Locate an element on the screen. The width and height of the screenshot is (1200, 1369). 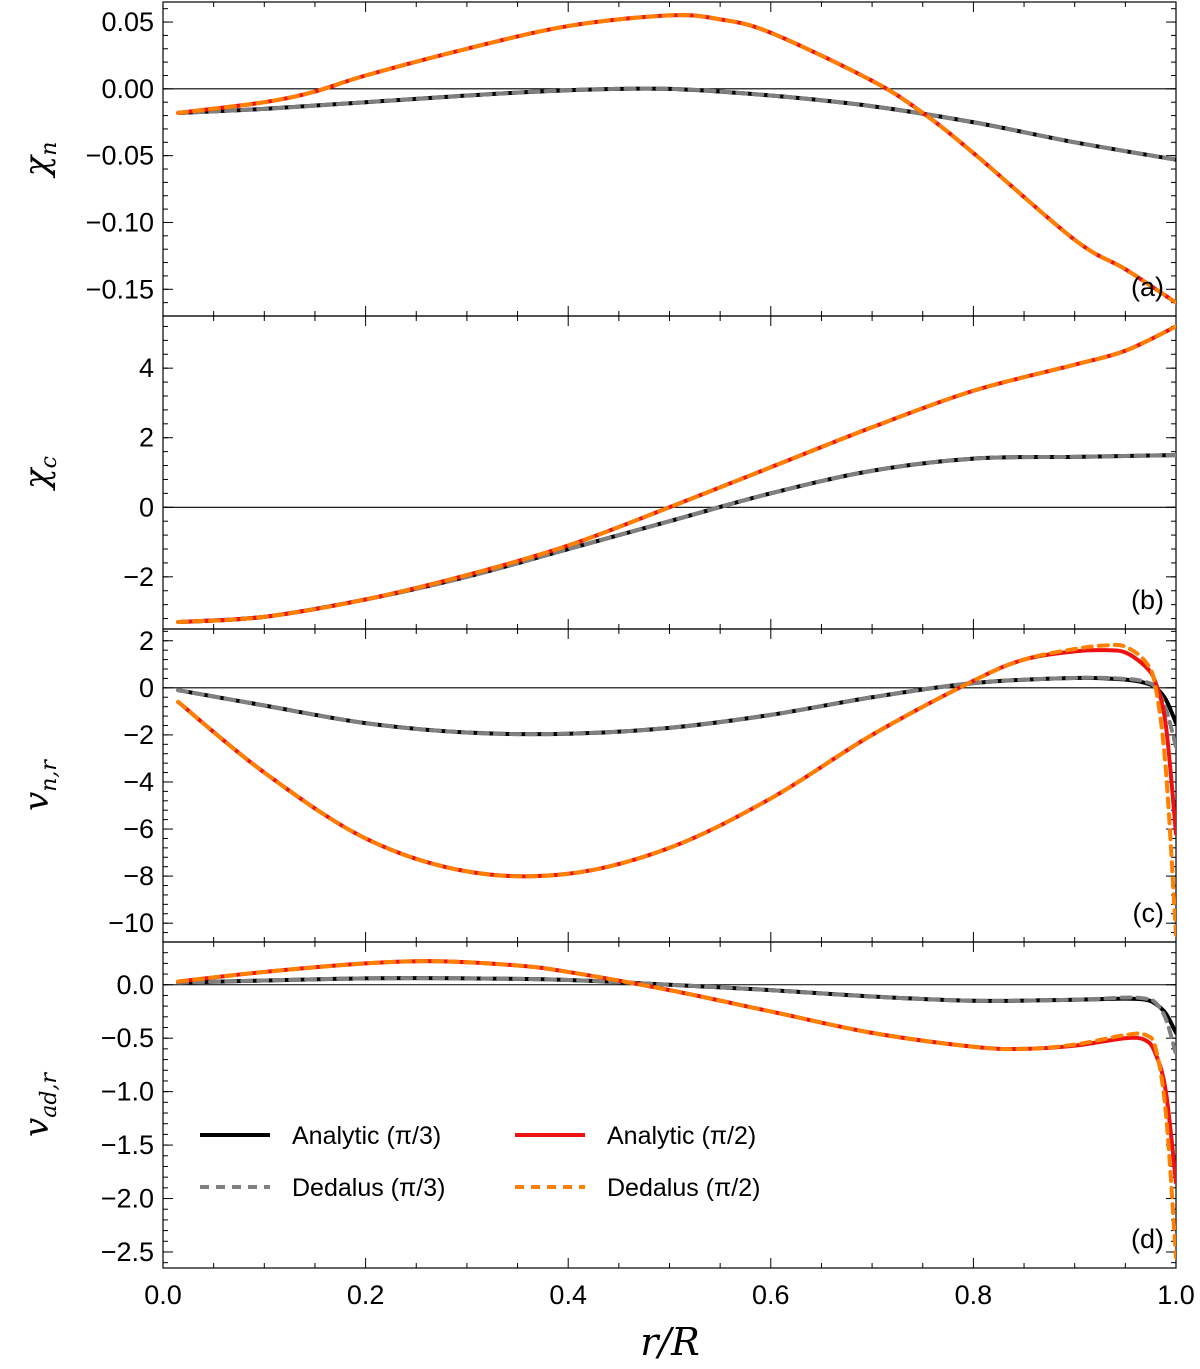
y-tick-label: −4 is located at coordinates (138, 782).